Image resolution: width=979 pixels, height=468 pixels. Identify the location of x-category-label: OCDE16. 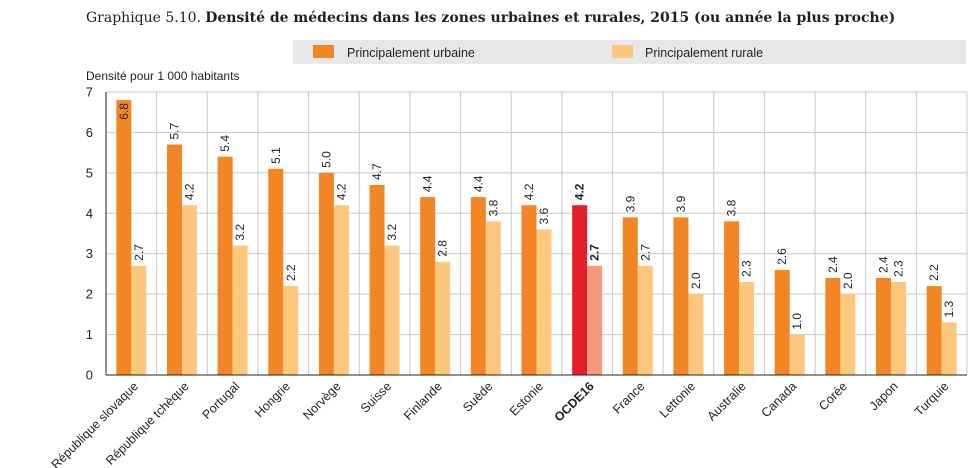
(574, 401).